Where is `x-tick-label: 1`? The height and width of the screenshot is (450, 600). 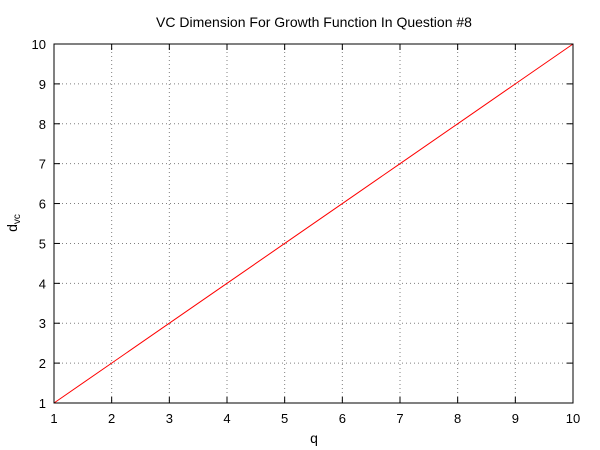
x-tick-label: 1 is located at coordinates (53, 418).